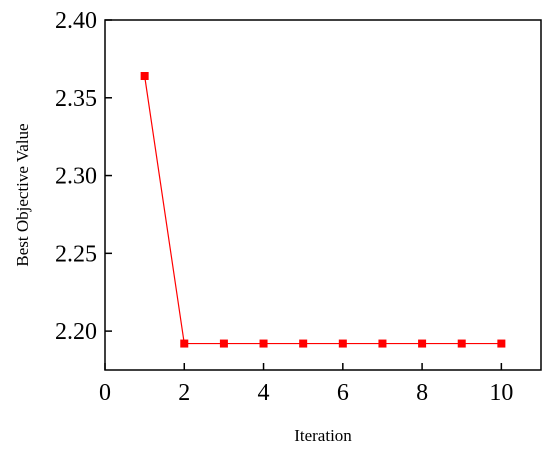 This screenshot has height=450, width=550. I want to click on x-axis: 0 2 4 6 8 10, so click(306, 384).